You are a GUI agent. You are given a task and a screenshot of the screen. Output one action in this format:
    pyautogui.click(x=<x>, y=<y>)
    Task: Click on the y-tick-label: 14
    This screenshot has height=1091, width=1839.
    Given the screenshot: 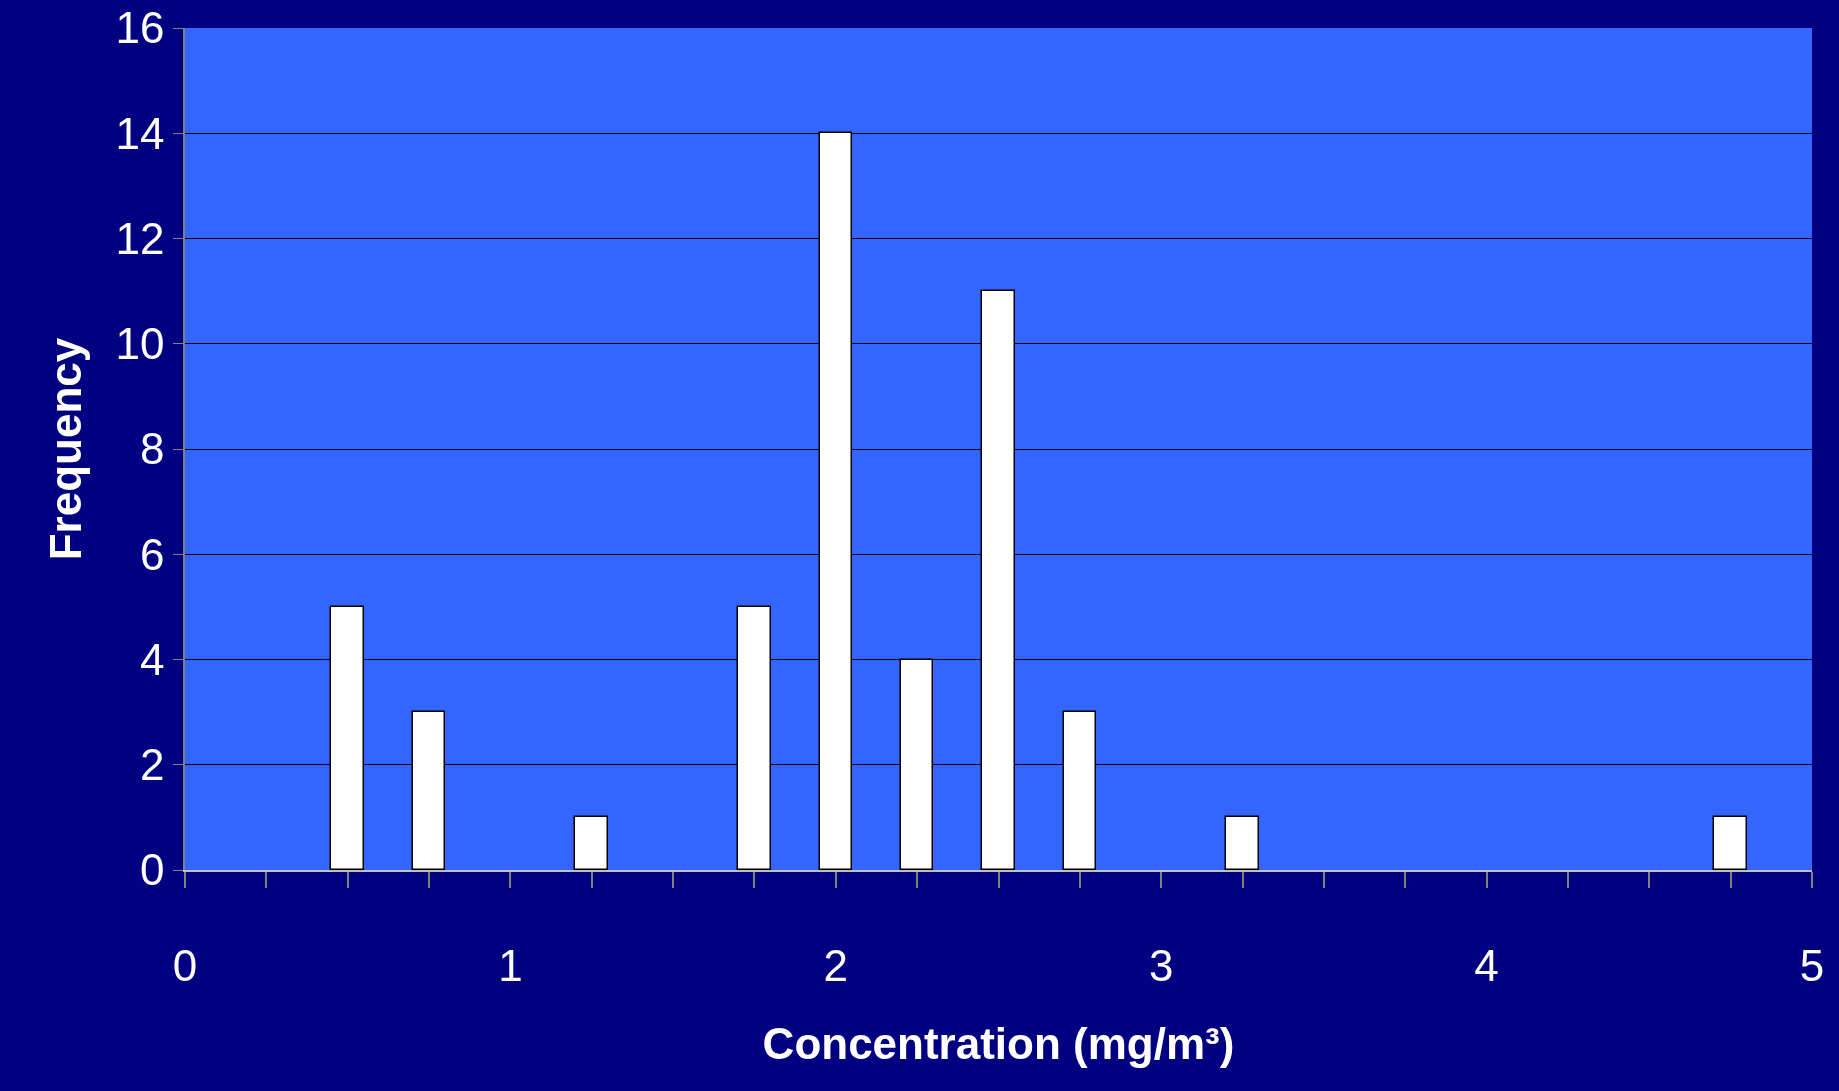 What is the action you would take?
    pyautogui.click(x=140, y=133)
    